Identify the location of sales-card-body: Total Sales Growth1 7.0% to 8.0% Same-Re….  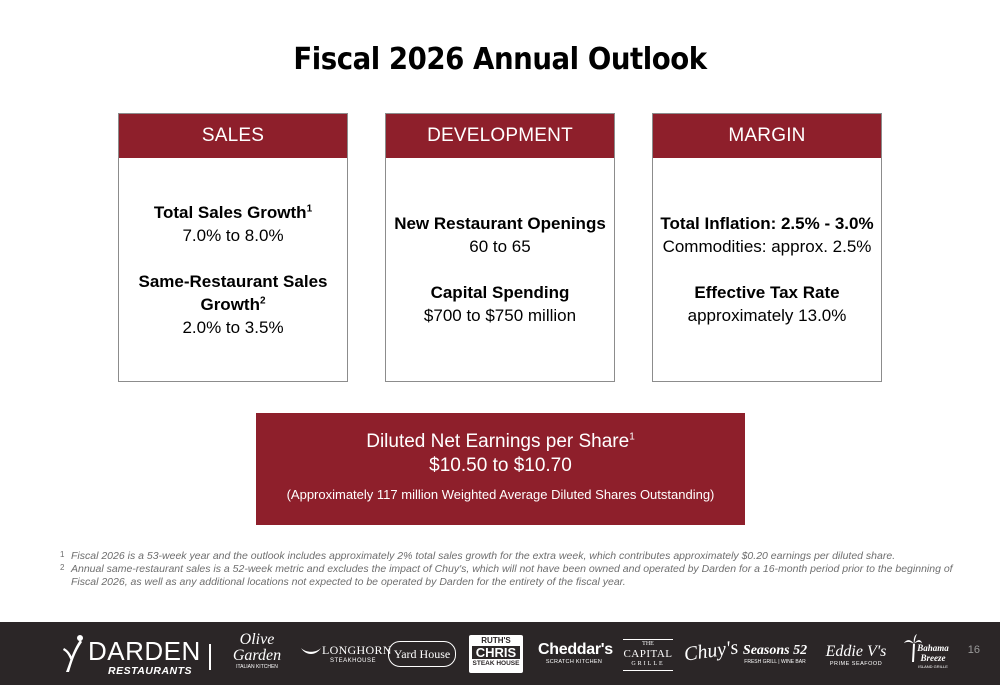
(233, 269).